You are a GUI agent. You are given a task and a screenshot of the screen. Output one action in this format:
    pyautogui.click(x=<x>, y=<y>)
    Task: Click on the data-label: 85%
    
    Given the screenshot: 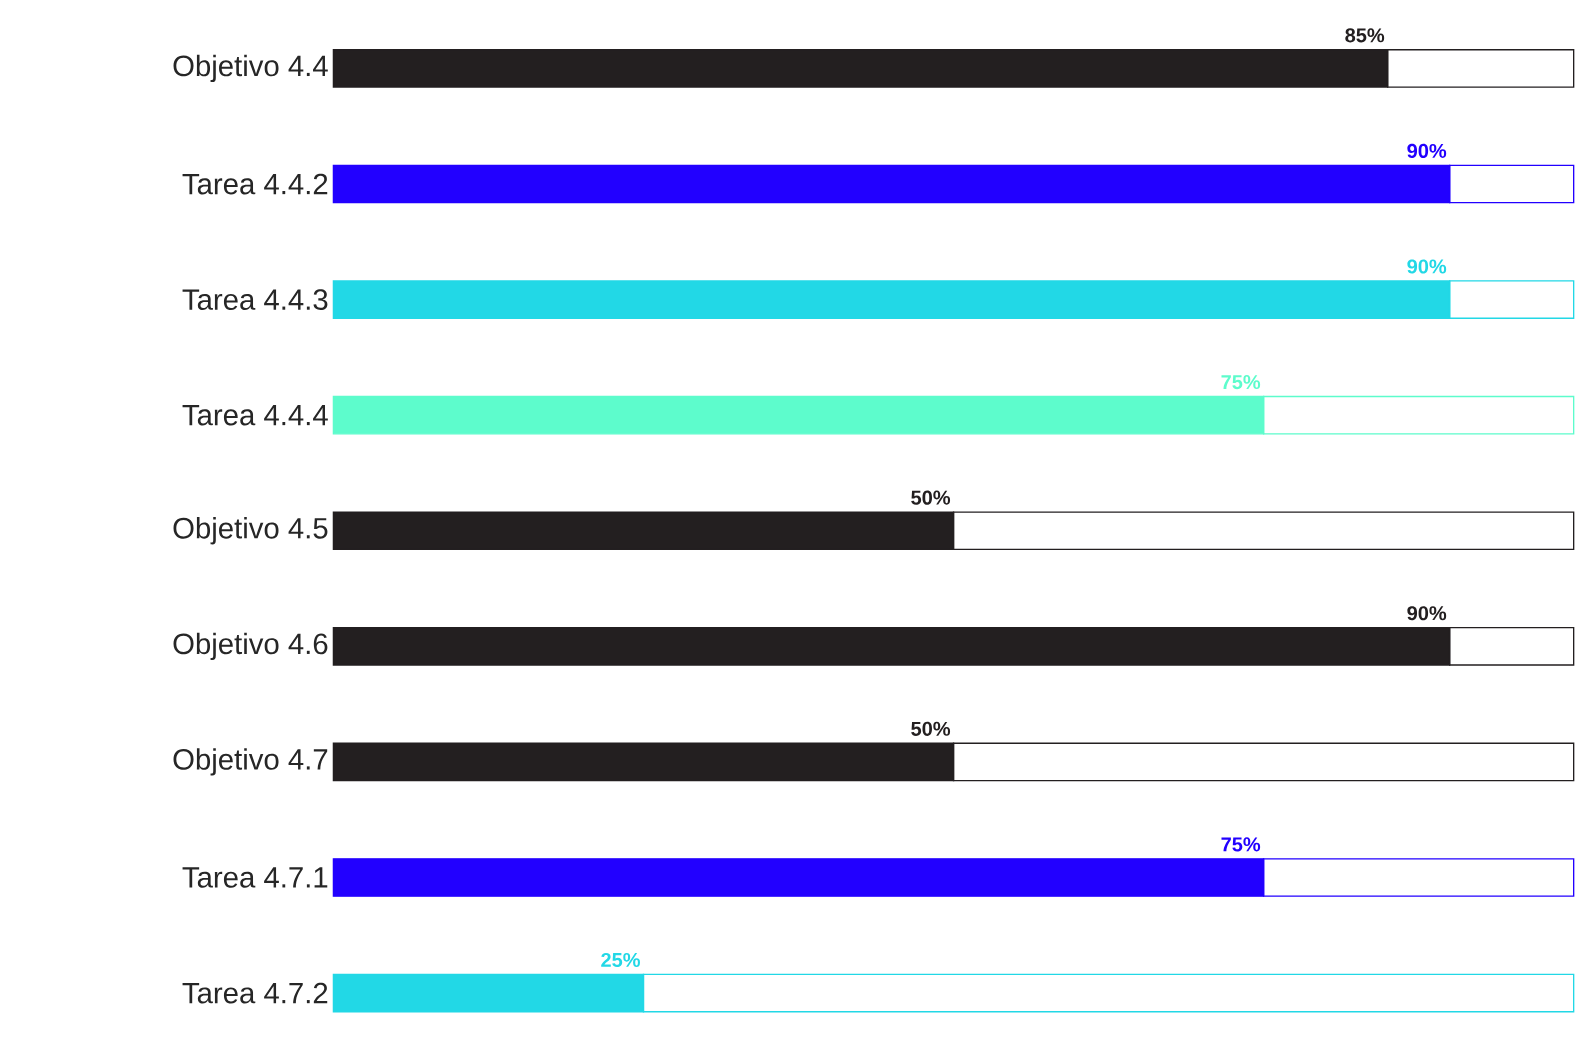 What is the action you would take?
    pyautogui.click(x=1365, y=35)
    